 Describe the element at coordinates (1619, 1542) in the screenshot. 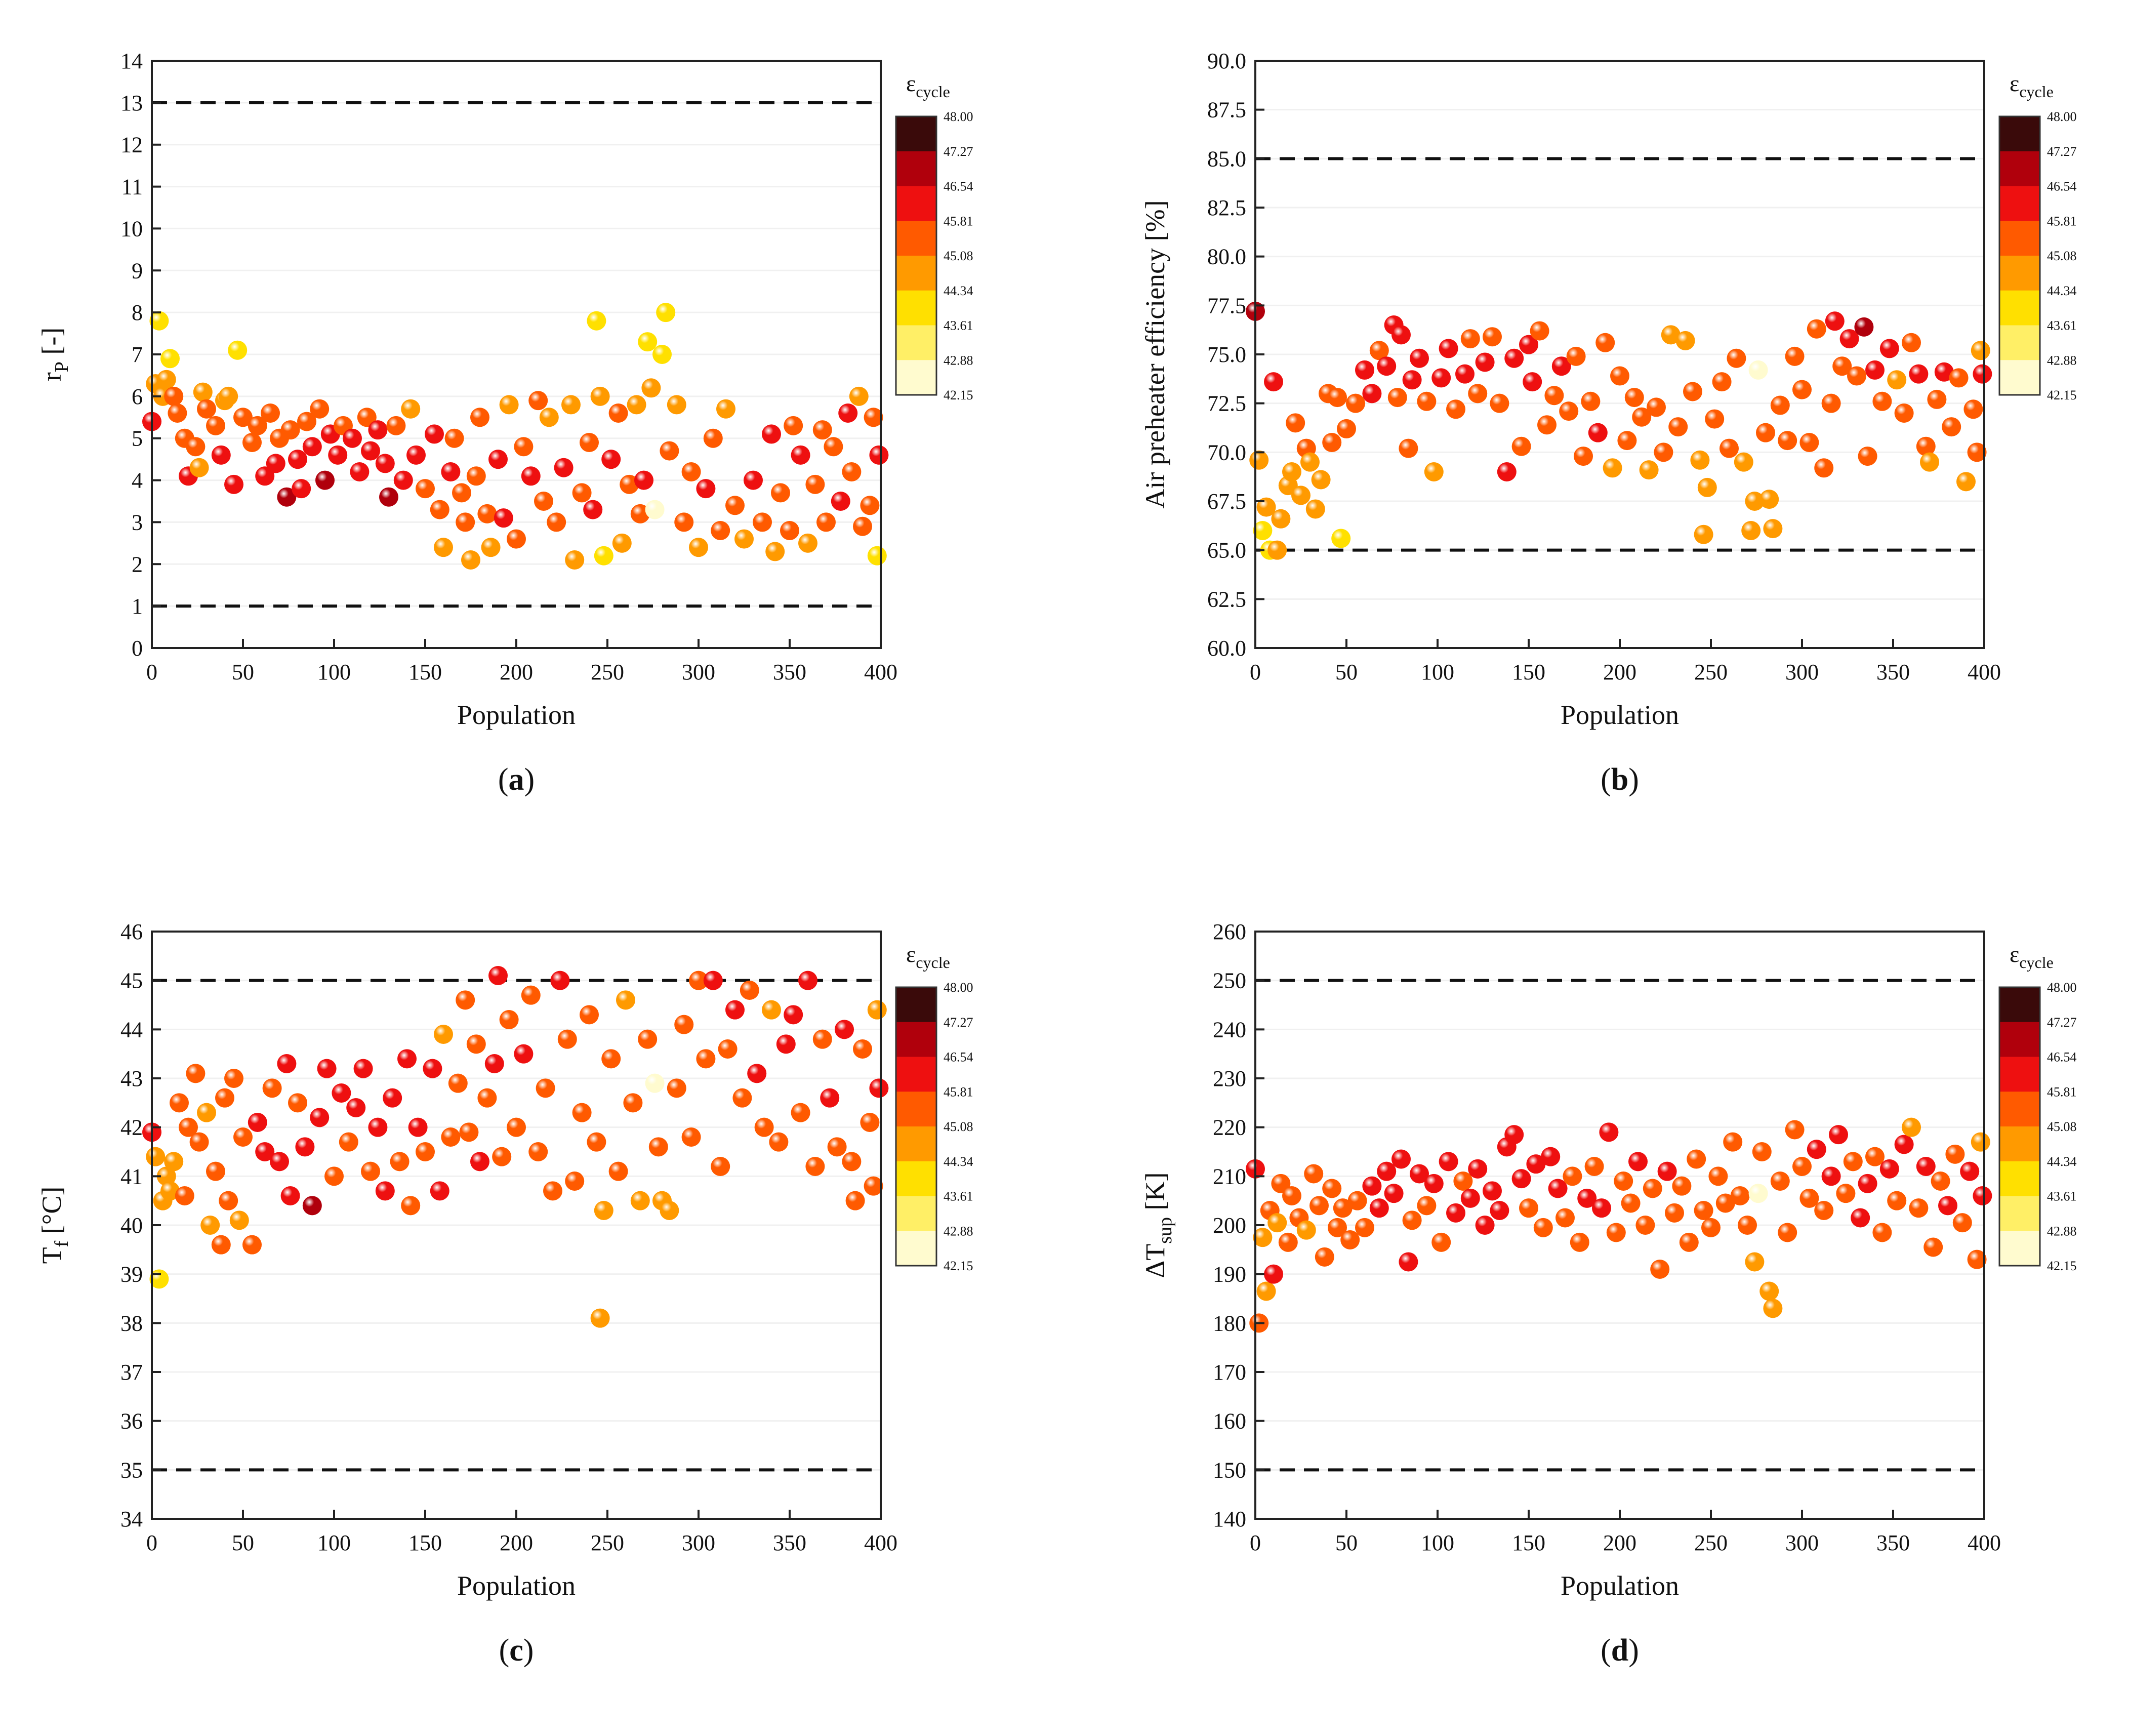

I see `x-tick-label: 200` at that location.